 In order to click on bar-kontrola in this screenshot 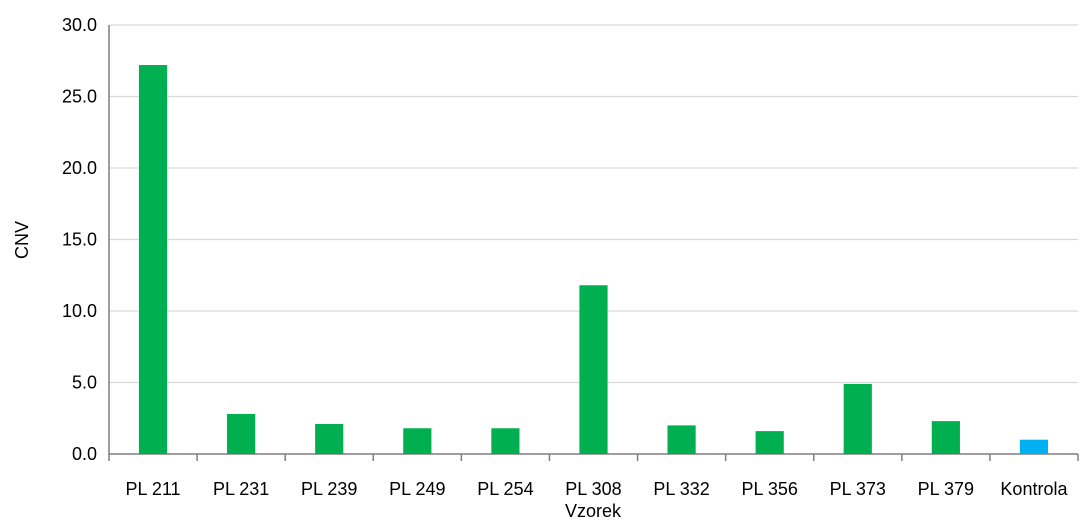, I will do `click(1034, 446)`.